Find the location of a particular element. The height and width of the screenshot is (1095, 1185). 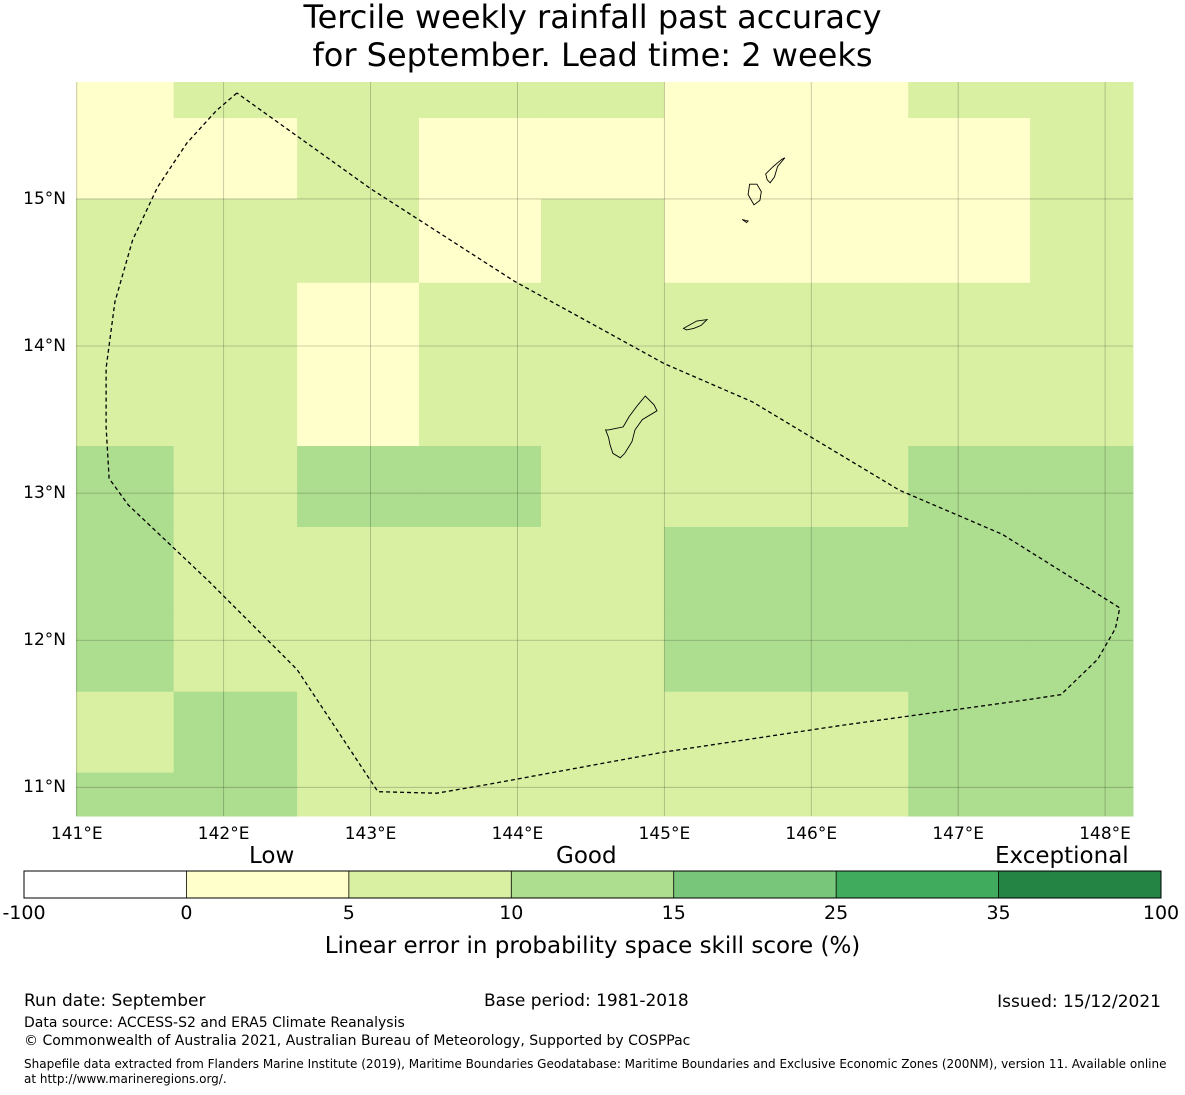

map-title-line2: for September. Lead time: 2 weeks is located at coordinates (592, 55).